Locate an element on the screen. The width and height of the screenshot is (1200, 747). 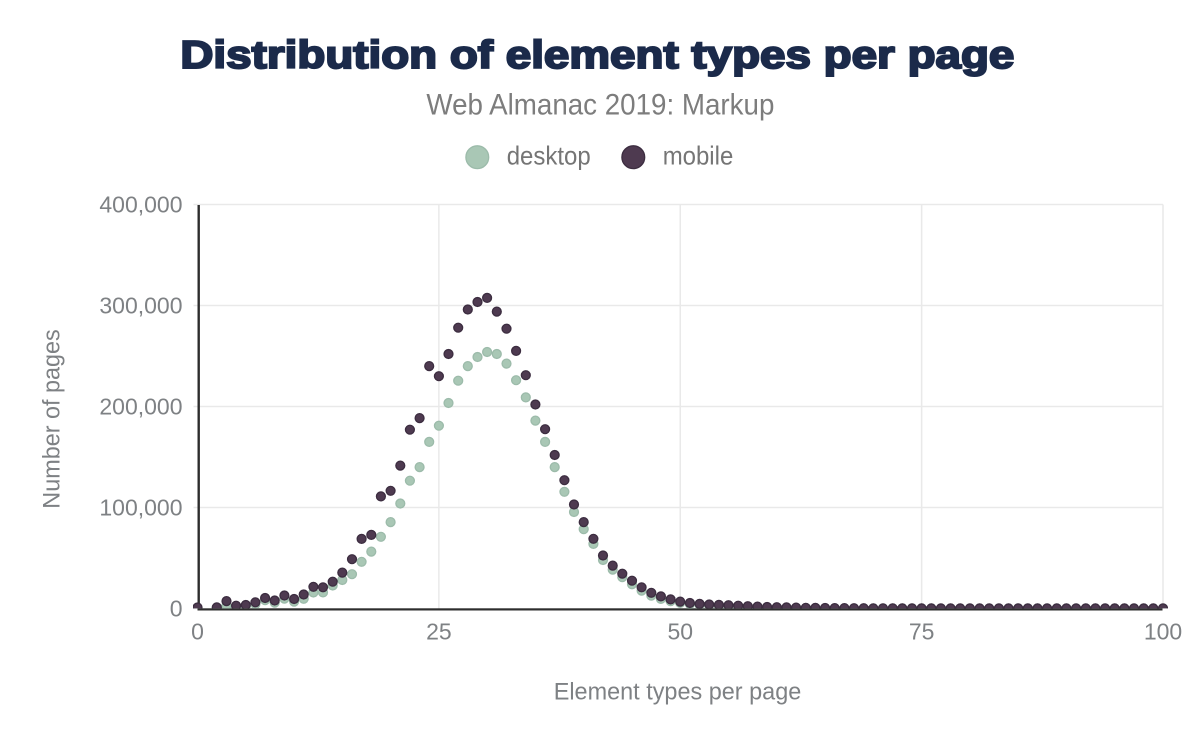
svg-text: 50 is located at coordinates (680, 632).